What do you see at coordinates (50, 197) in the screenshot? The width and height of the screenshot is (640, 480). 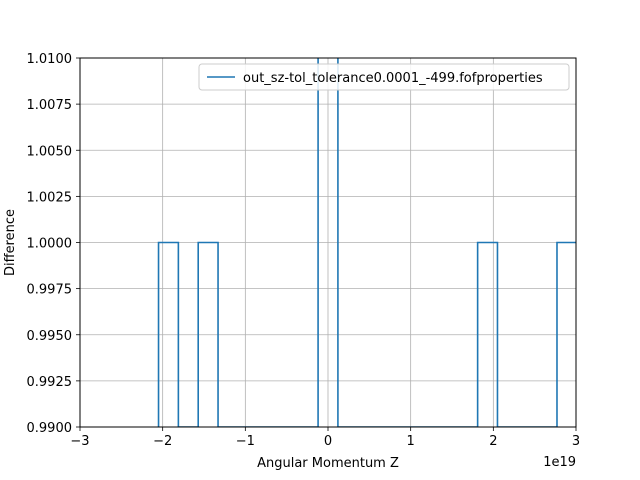 I see `y-tick-label: 1.0025` at bounding box center [50, 197].